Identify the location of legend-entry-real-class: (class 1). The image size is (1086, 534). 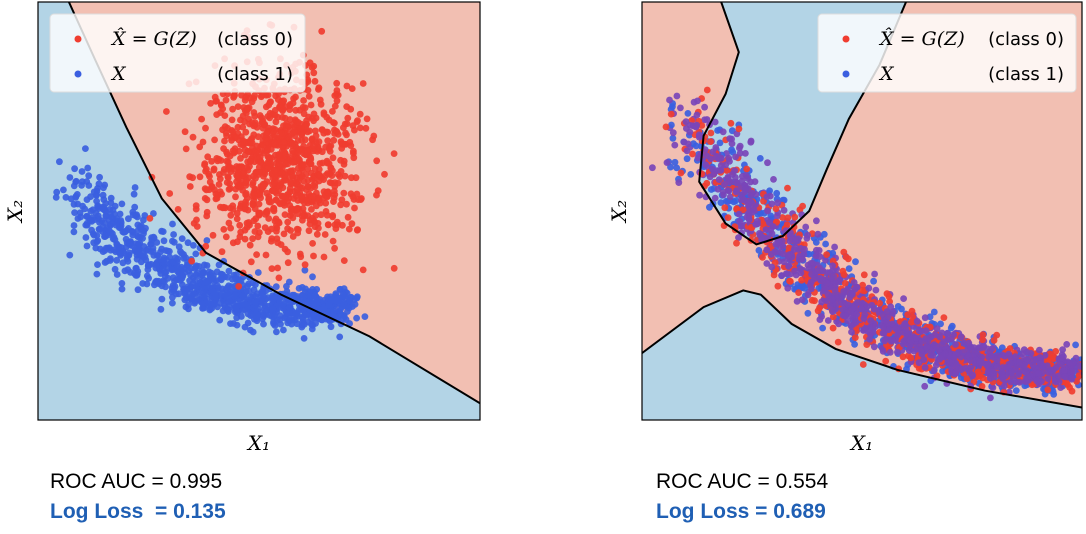
(255, 74).